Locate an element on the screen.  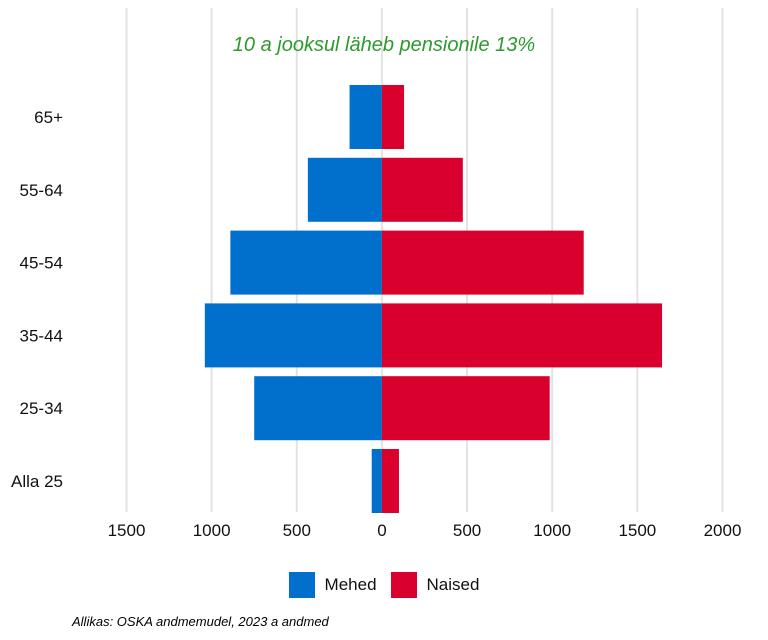
y-axis-labels: 65+ 55-64 45-54 35-44 25-34 Alla 25 is located at coordinates (37, 299).